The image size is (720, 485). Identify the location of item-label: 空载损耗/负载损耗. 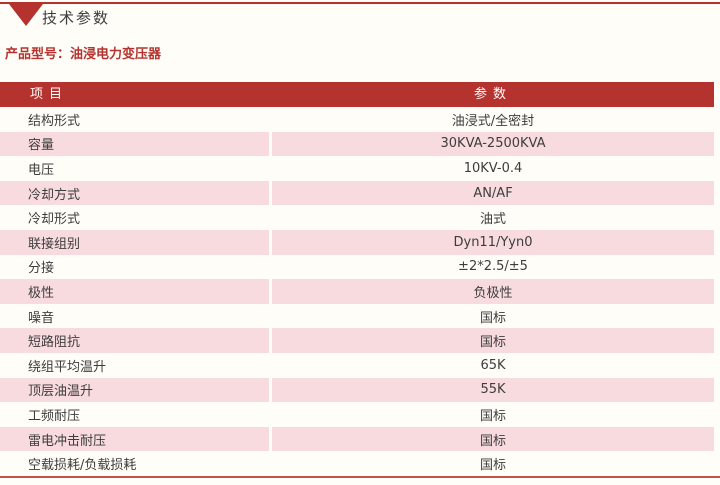
(82, 466).